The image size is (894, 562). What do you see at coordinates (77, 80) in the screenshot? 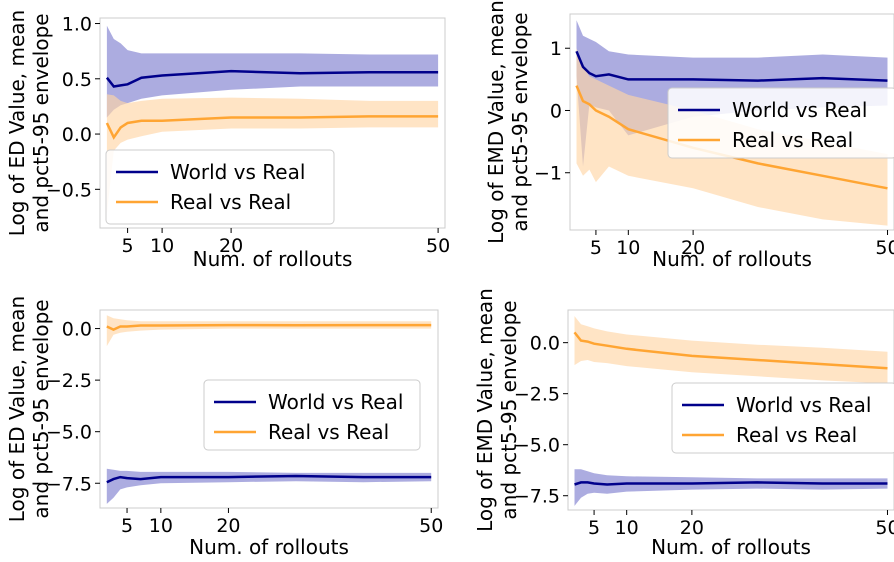
I see `y-tick-label: 0.5` at bounding box center [77, 80].